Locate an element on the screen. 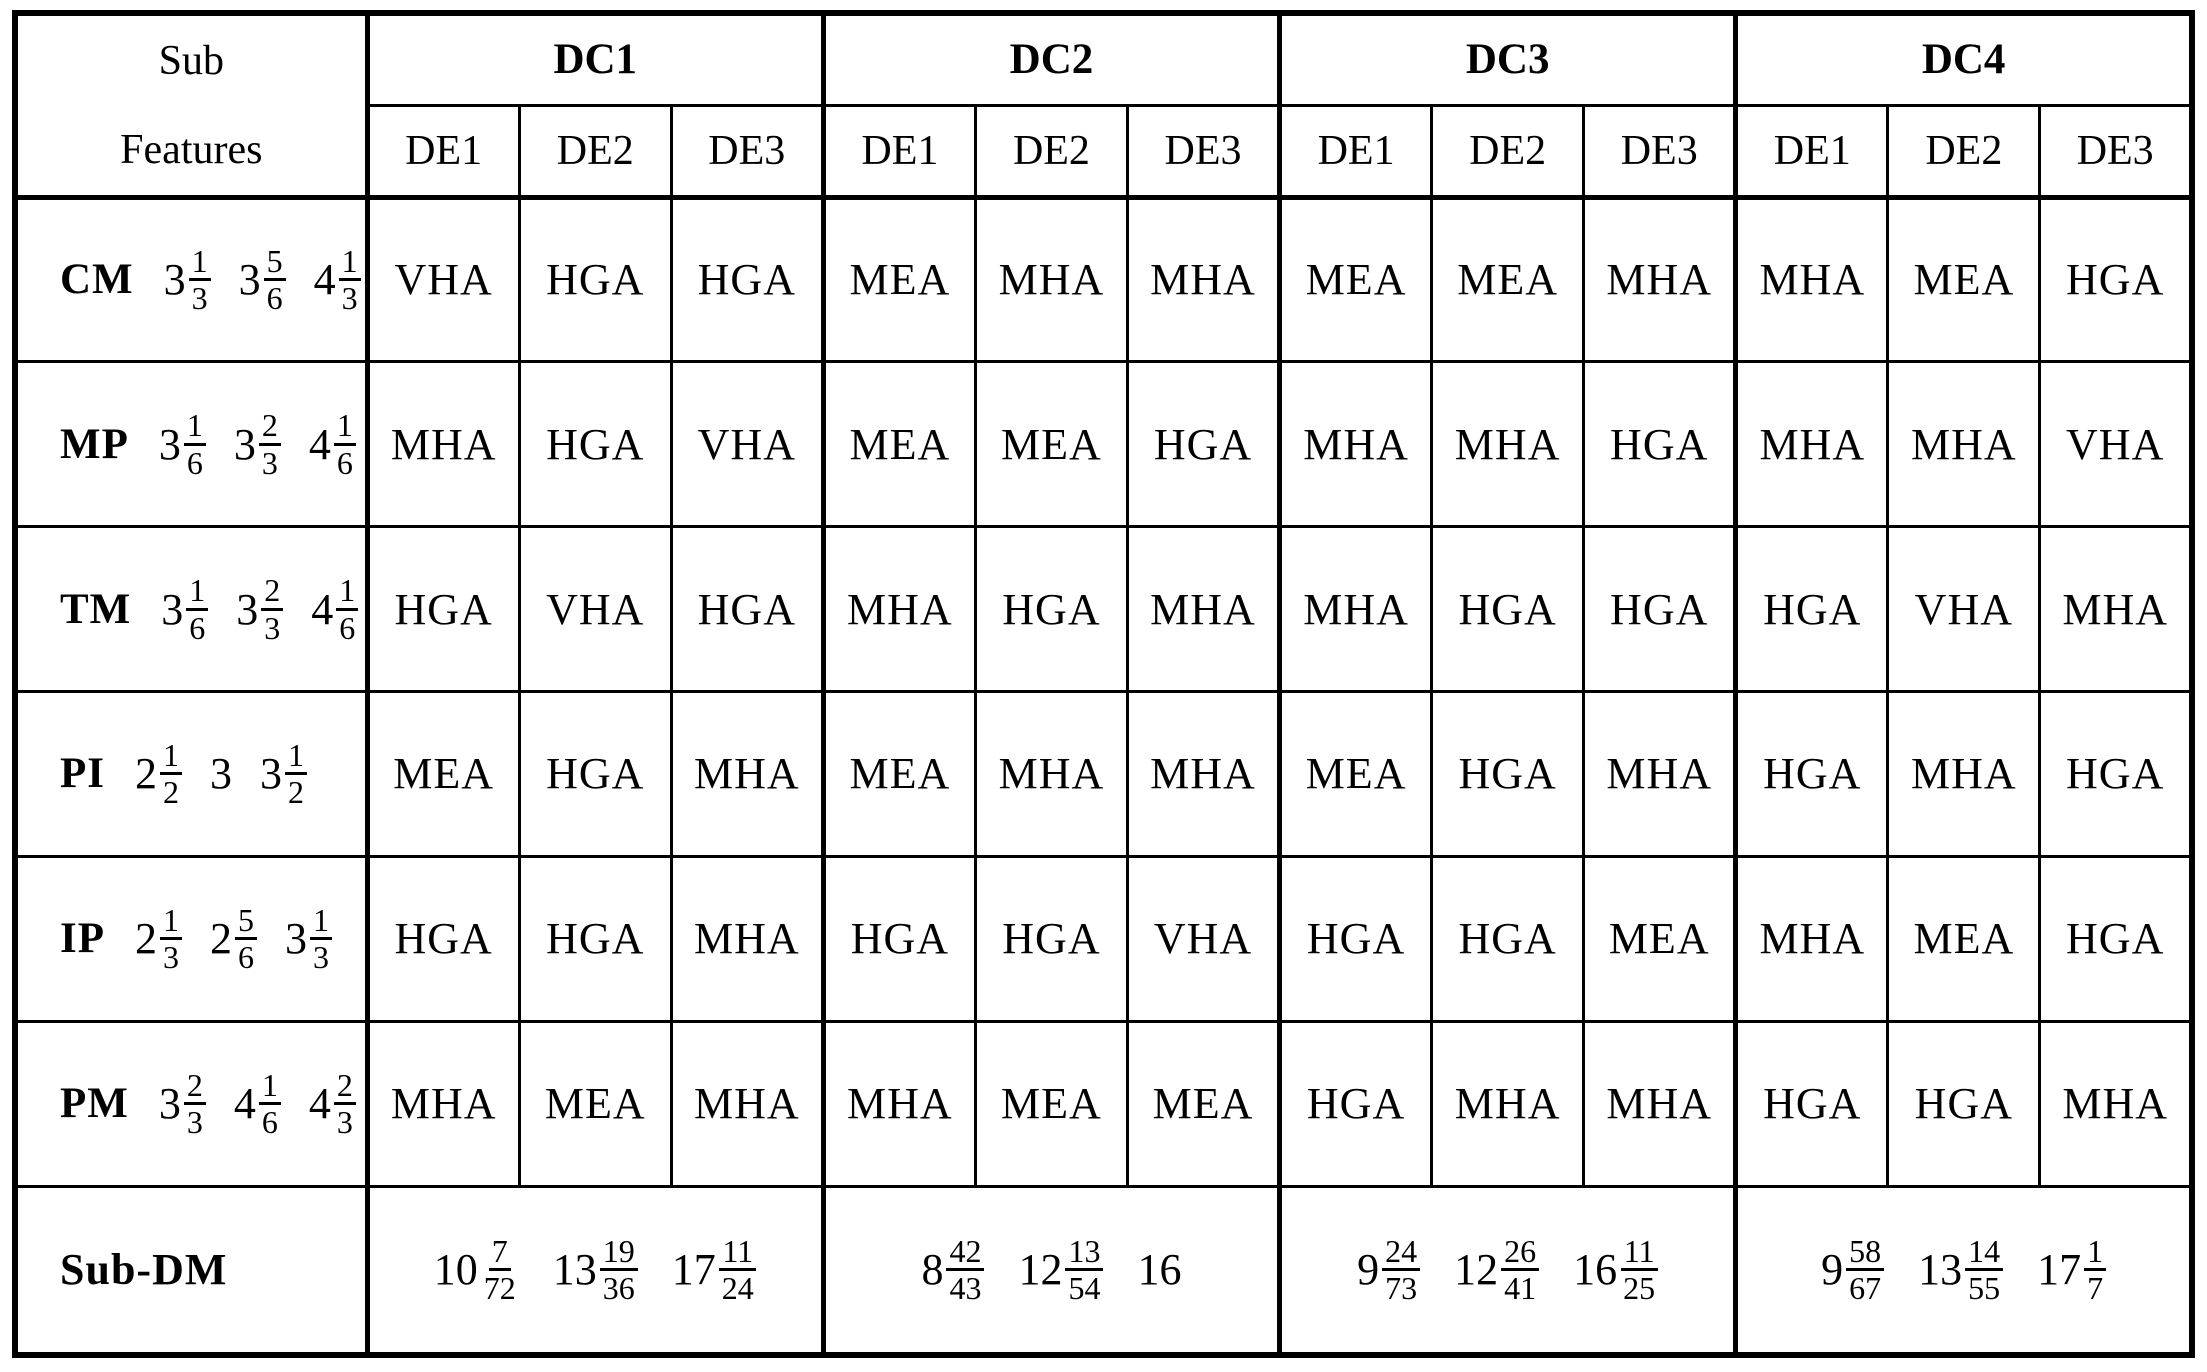 Image resolution: width=2207 pixels, height=1372 pixels. sub-dm-label-cell: Sub-DM is located at coordinates (191, 1270).